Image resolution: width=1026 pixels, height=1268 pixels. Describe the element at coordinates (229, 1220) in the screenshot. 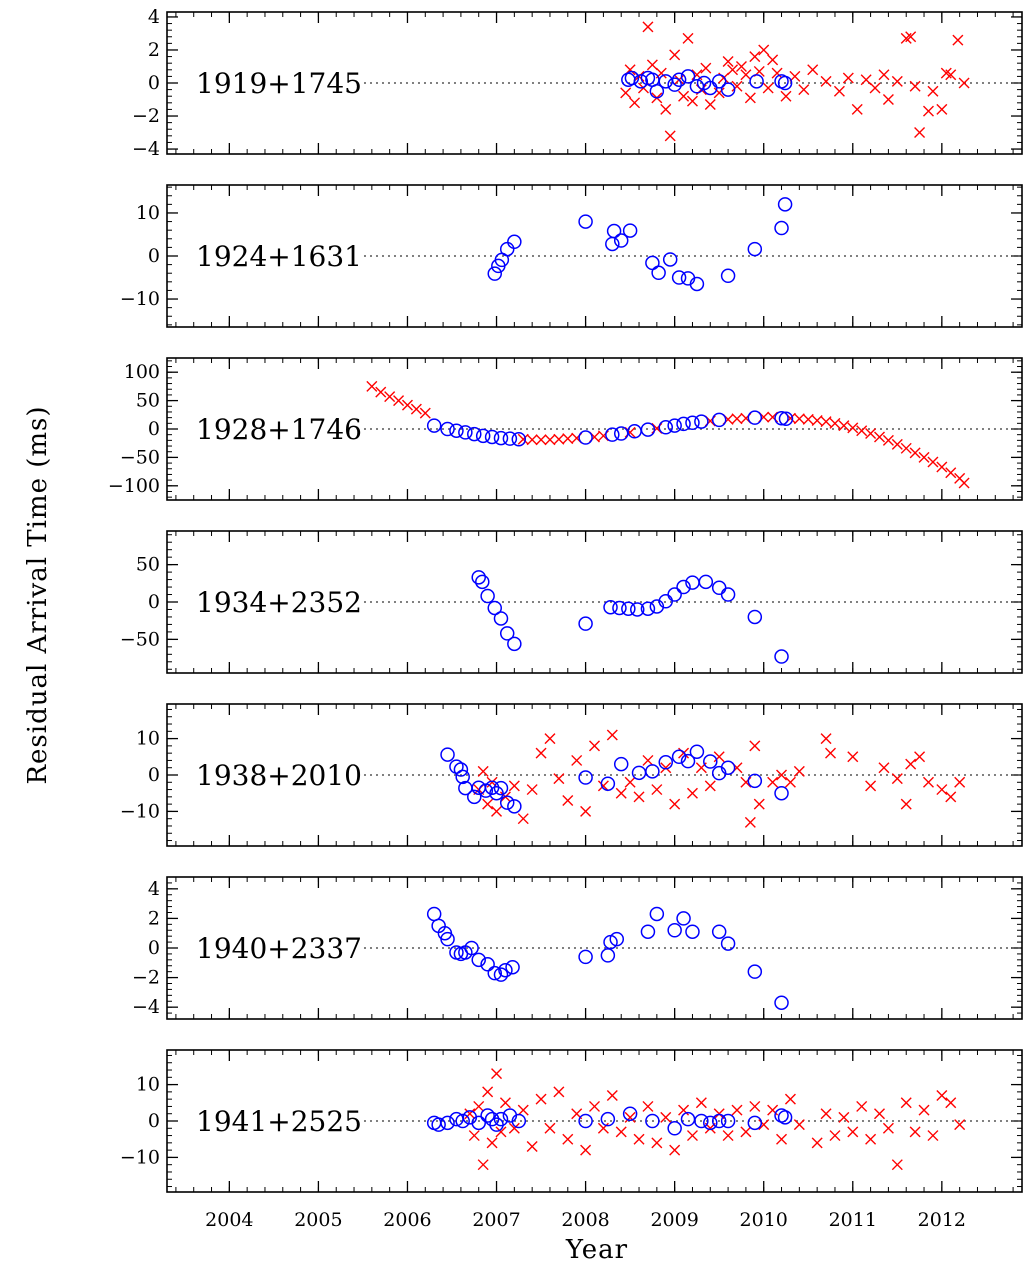

I see `x-tick-label: 2004` at that location.